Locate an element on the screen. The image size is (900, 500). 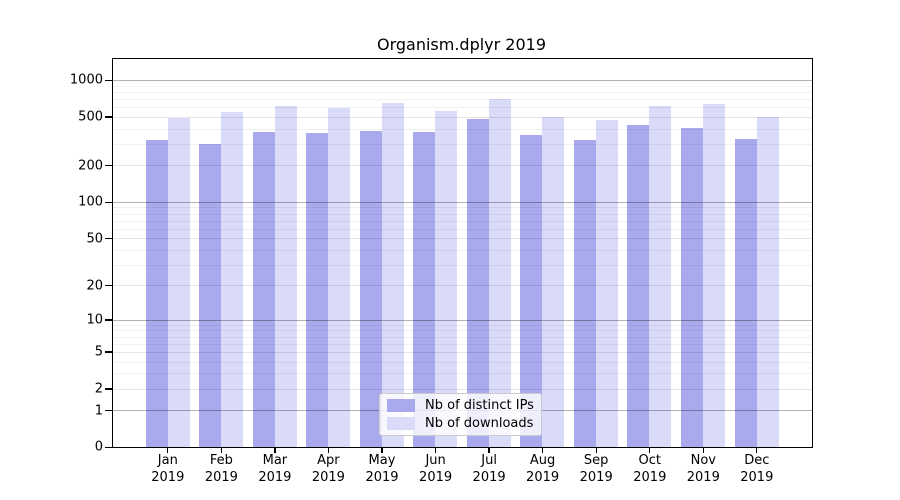
bar-downloads-nov is located at coordinates (714, 275).